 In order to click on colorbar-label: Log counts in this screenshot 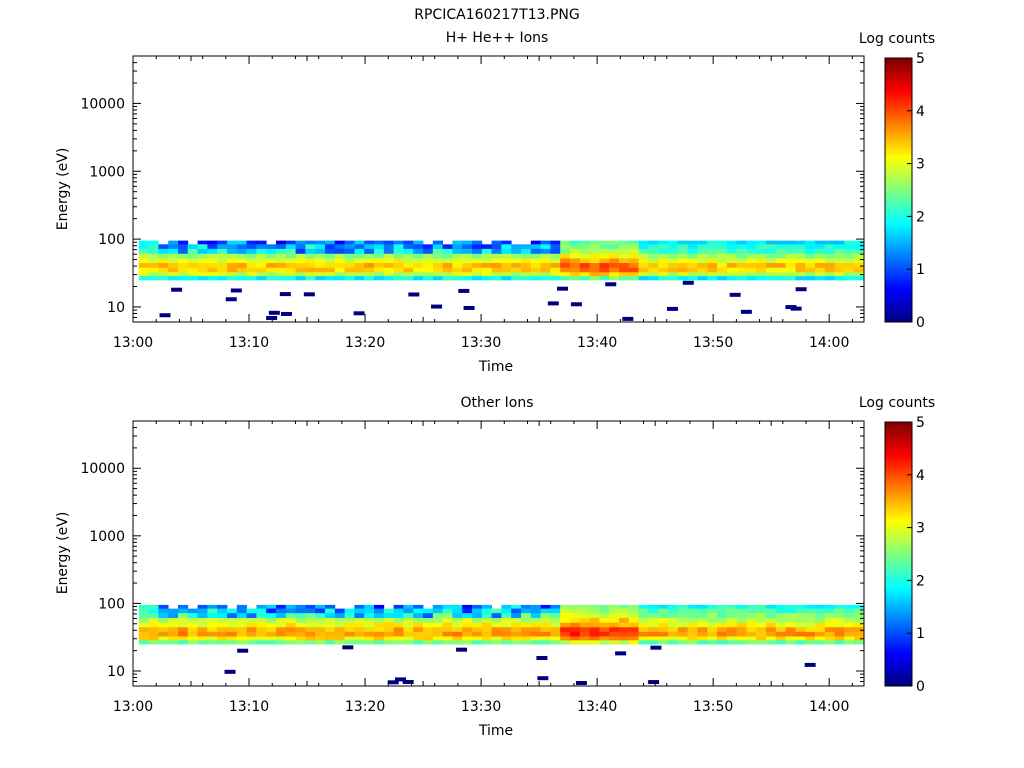, I will do `click(897, 403)`.